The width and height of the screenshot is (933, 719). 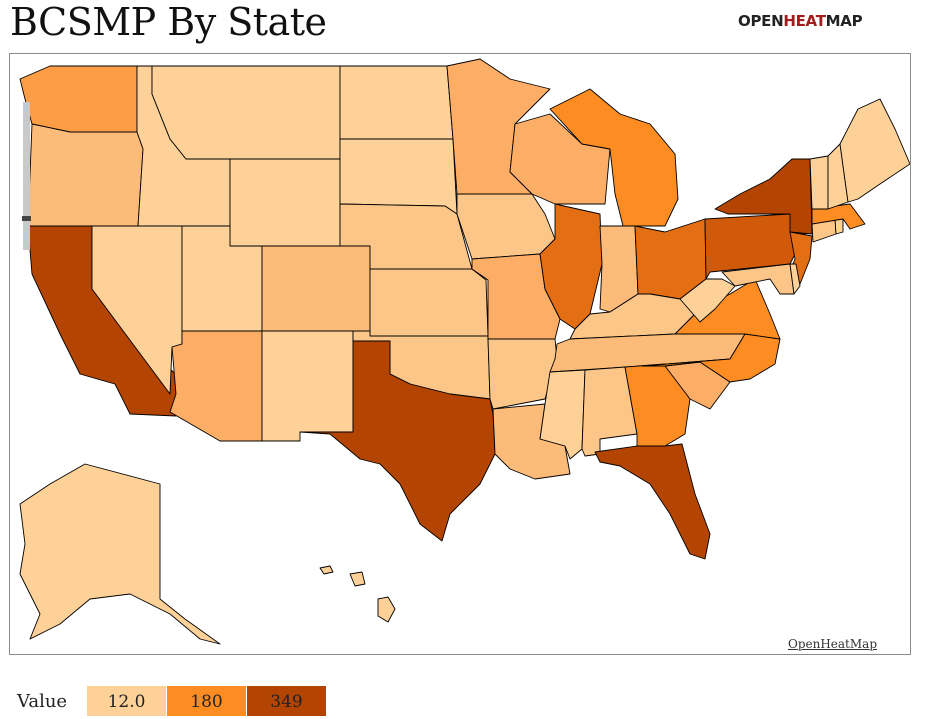 What do you see at coordinates (711, 358) in the screenshot?
I see `state-north-carolina` at bounding box center [711, 358].